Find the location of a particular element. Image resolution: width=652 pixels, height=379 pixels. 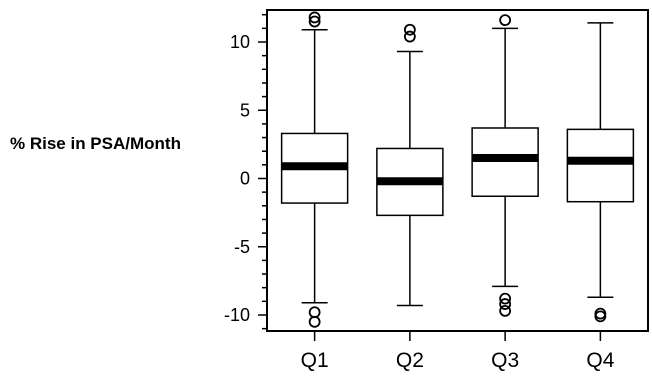

y-tick-label: -10 is located at coordinates (237, 315).